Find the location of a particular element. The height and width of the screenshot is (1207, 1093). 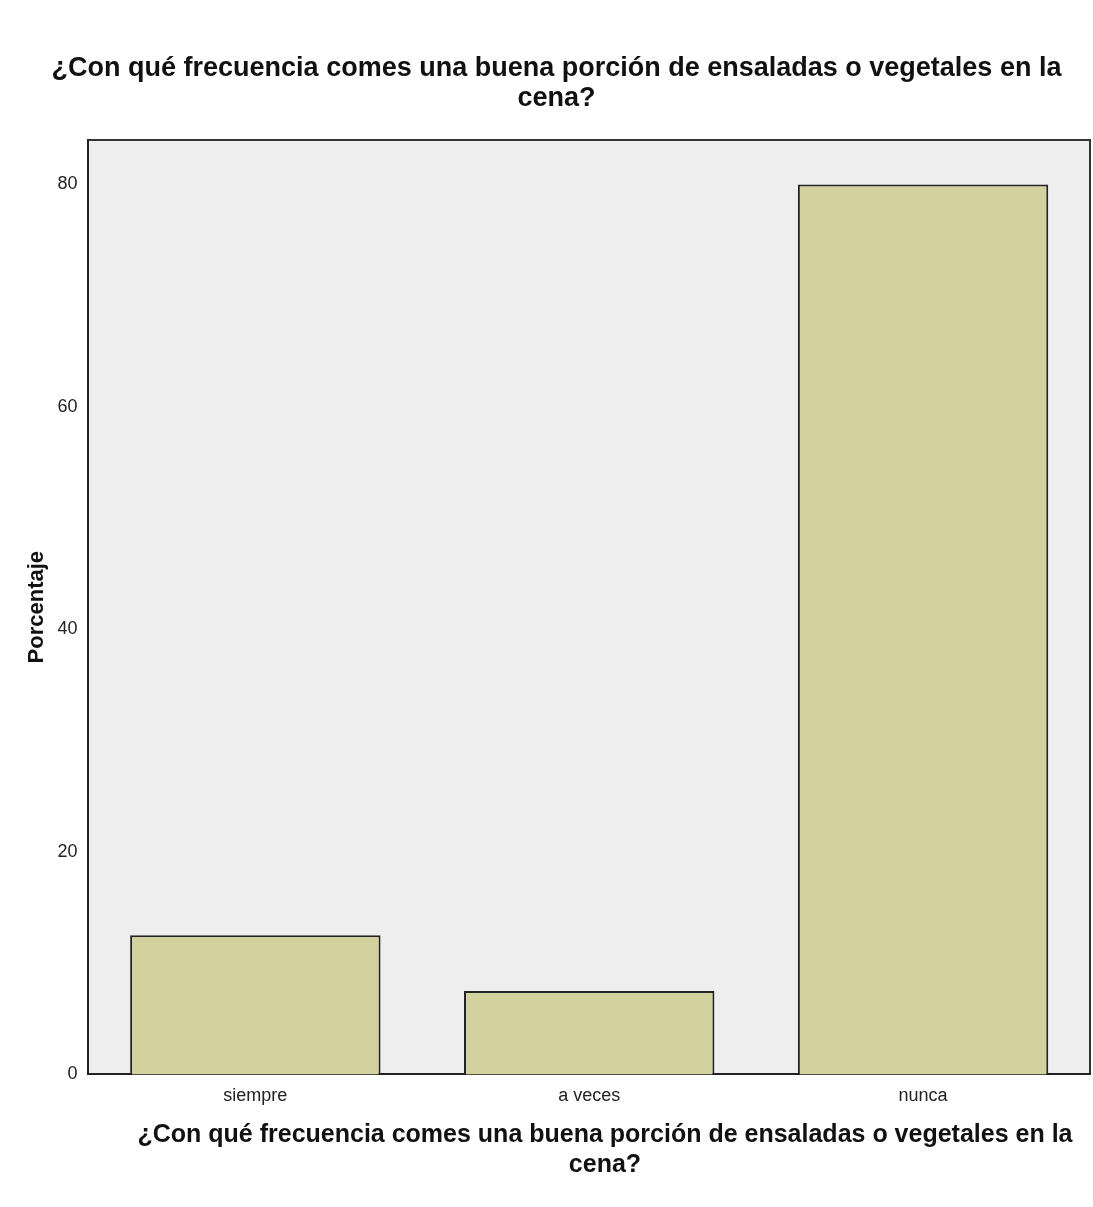

y-axis-title: Porcentaje is located at coordinates (36, 607).